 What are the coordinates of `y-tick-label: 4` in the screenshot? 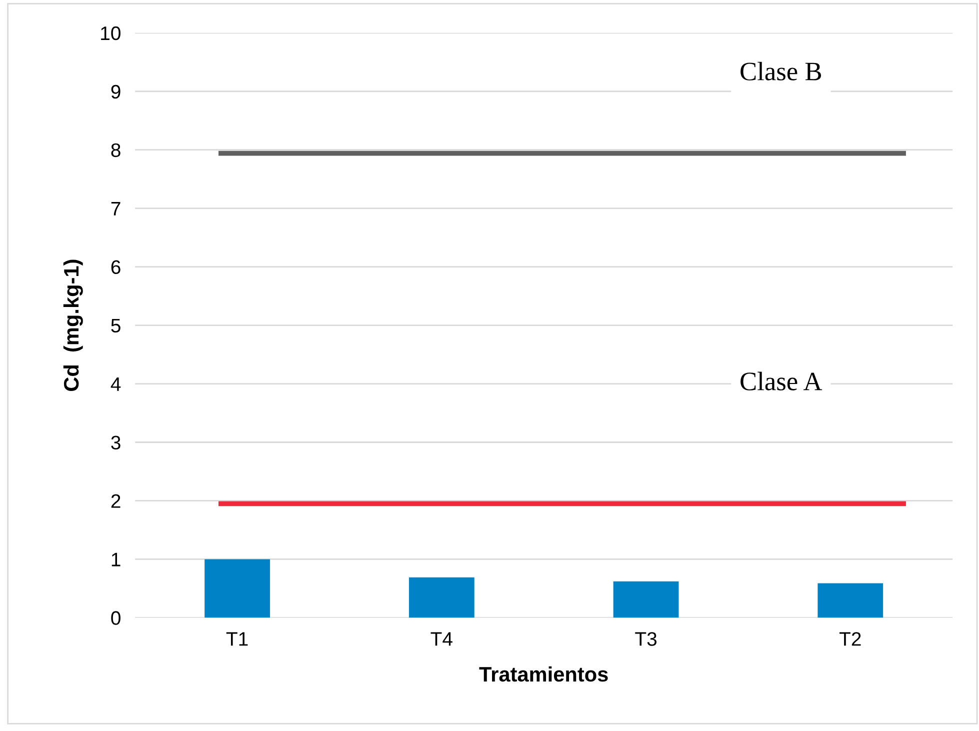 It's located at (115, 384).